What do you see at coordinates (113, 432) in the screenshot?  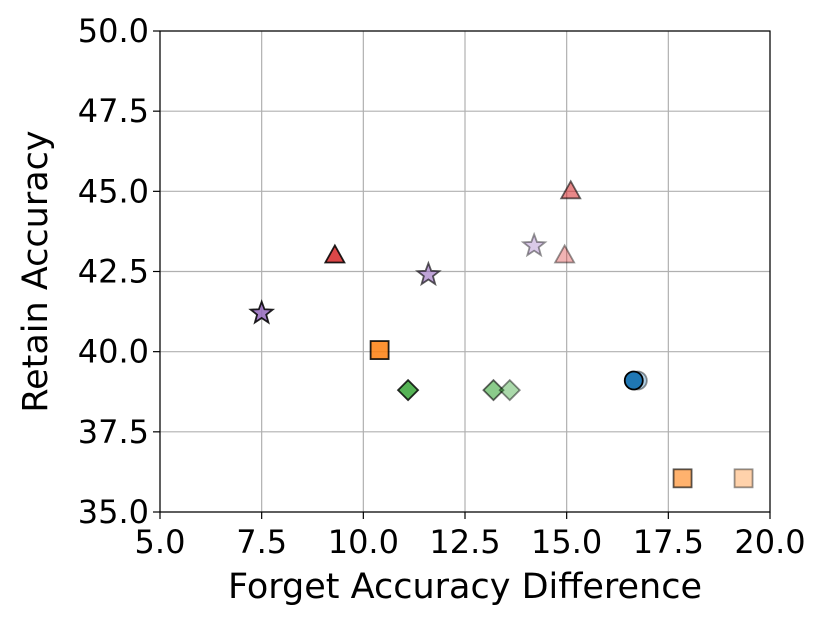 I see `y-tick-label: 37.5` at bounding box center [113, 432].